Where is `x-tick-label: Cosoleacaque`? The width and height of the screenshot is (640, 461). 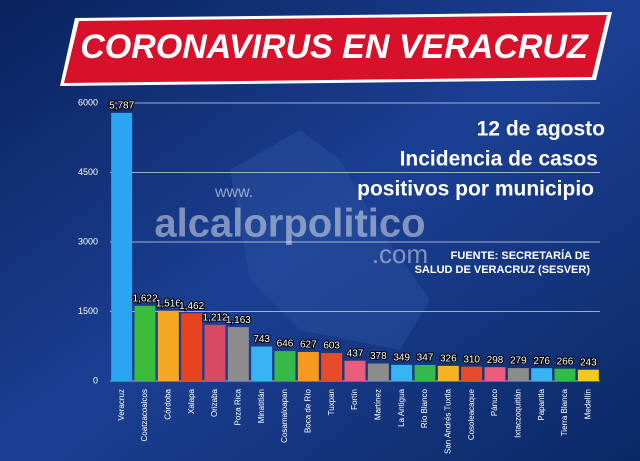 x-tick-label: Cosoleacaque is located at coordinates (471, 414).